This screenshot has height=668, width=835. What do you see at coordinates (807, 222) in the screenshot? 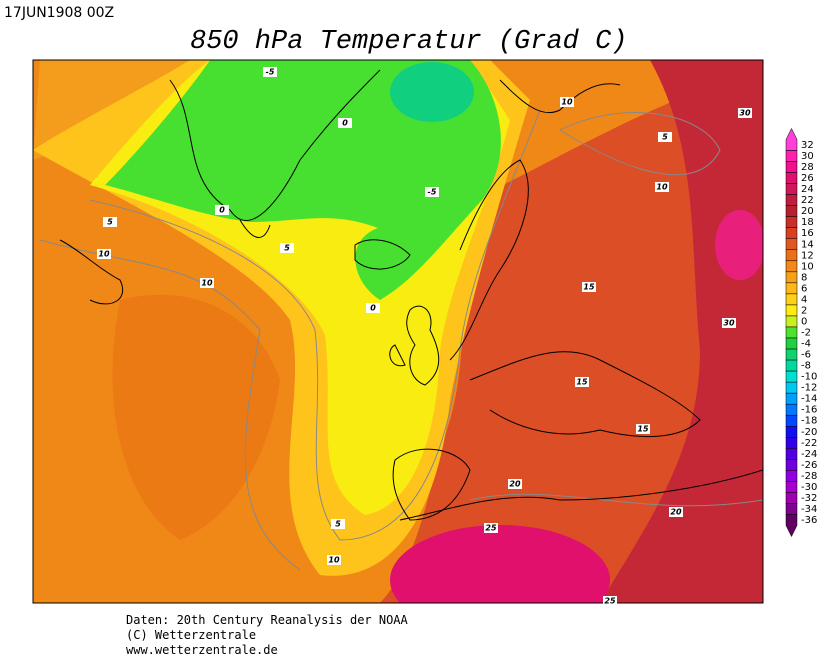
I see `colorbar-label: 18` at bounding box center [807, 222].